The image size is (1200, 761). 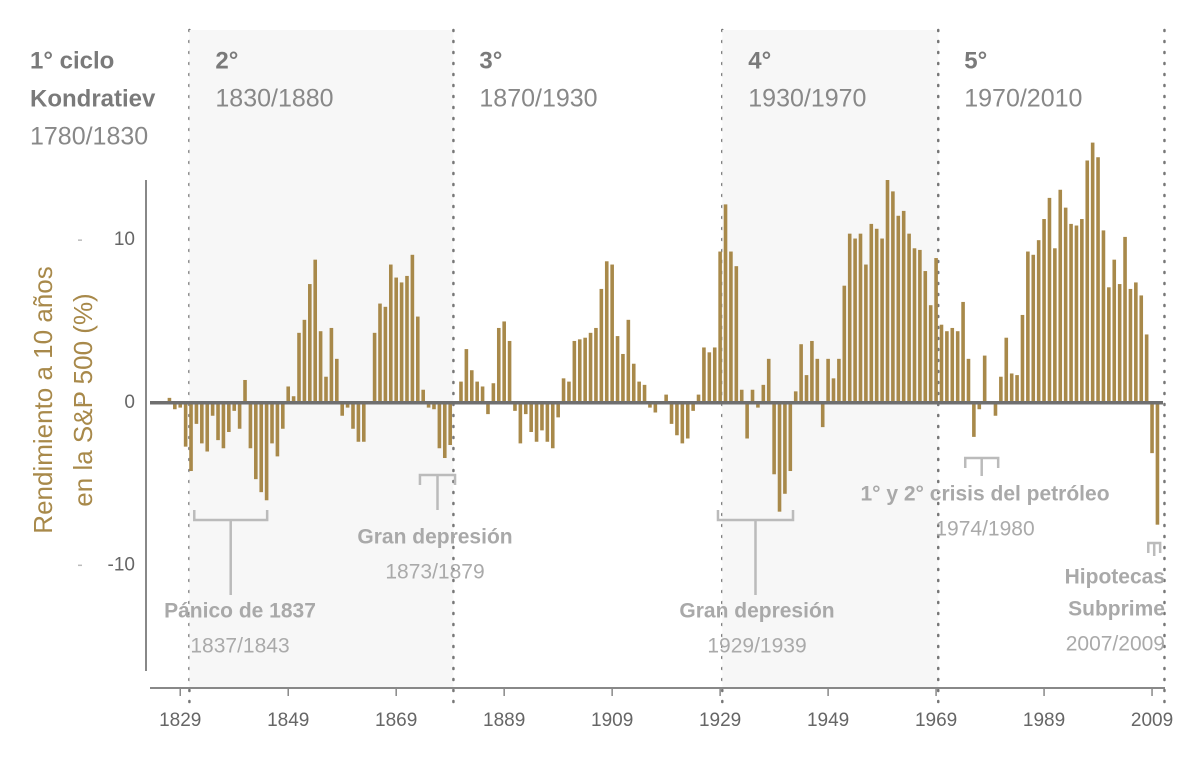 I want to click on cycle-name: 1° ciclo, so click(x=72, y=60).